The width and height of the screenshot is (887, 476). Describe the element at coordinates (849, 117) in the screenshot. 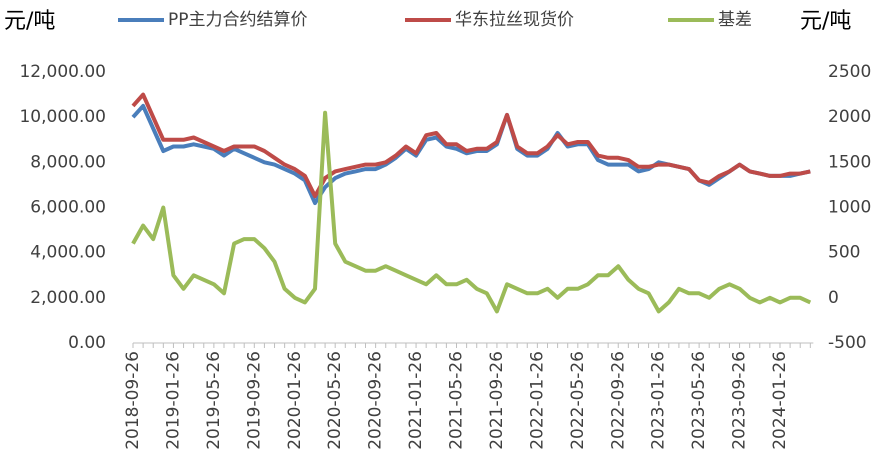

I see `y2-tick-label: 2000` at that location.